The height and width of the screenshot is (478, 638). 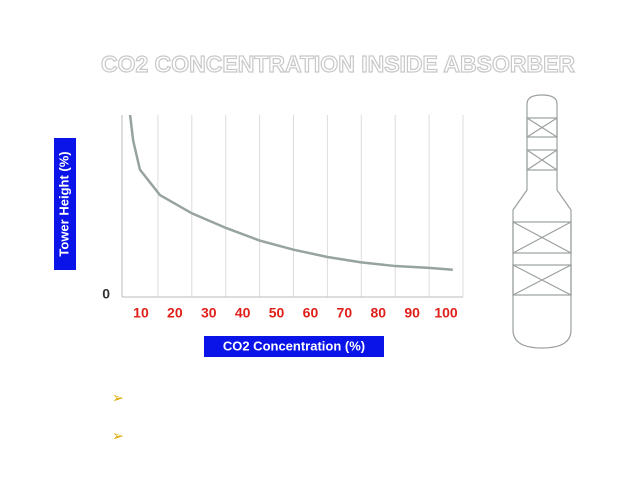 What do you see at coordinates (106, 294) in the screenshot?
I see `y-tick-label: 0` at bounding box center [106, 294].